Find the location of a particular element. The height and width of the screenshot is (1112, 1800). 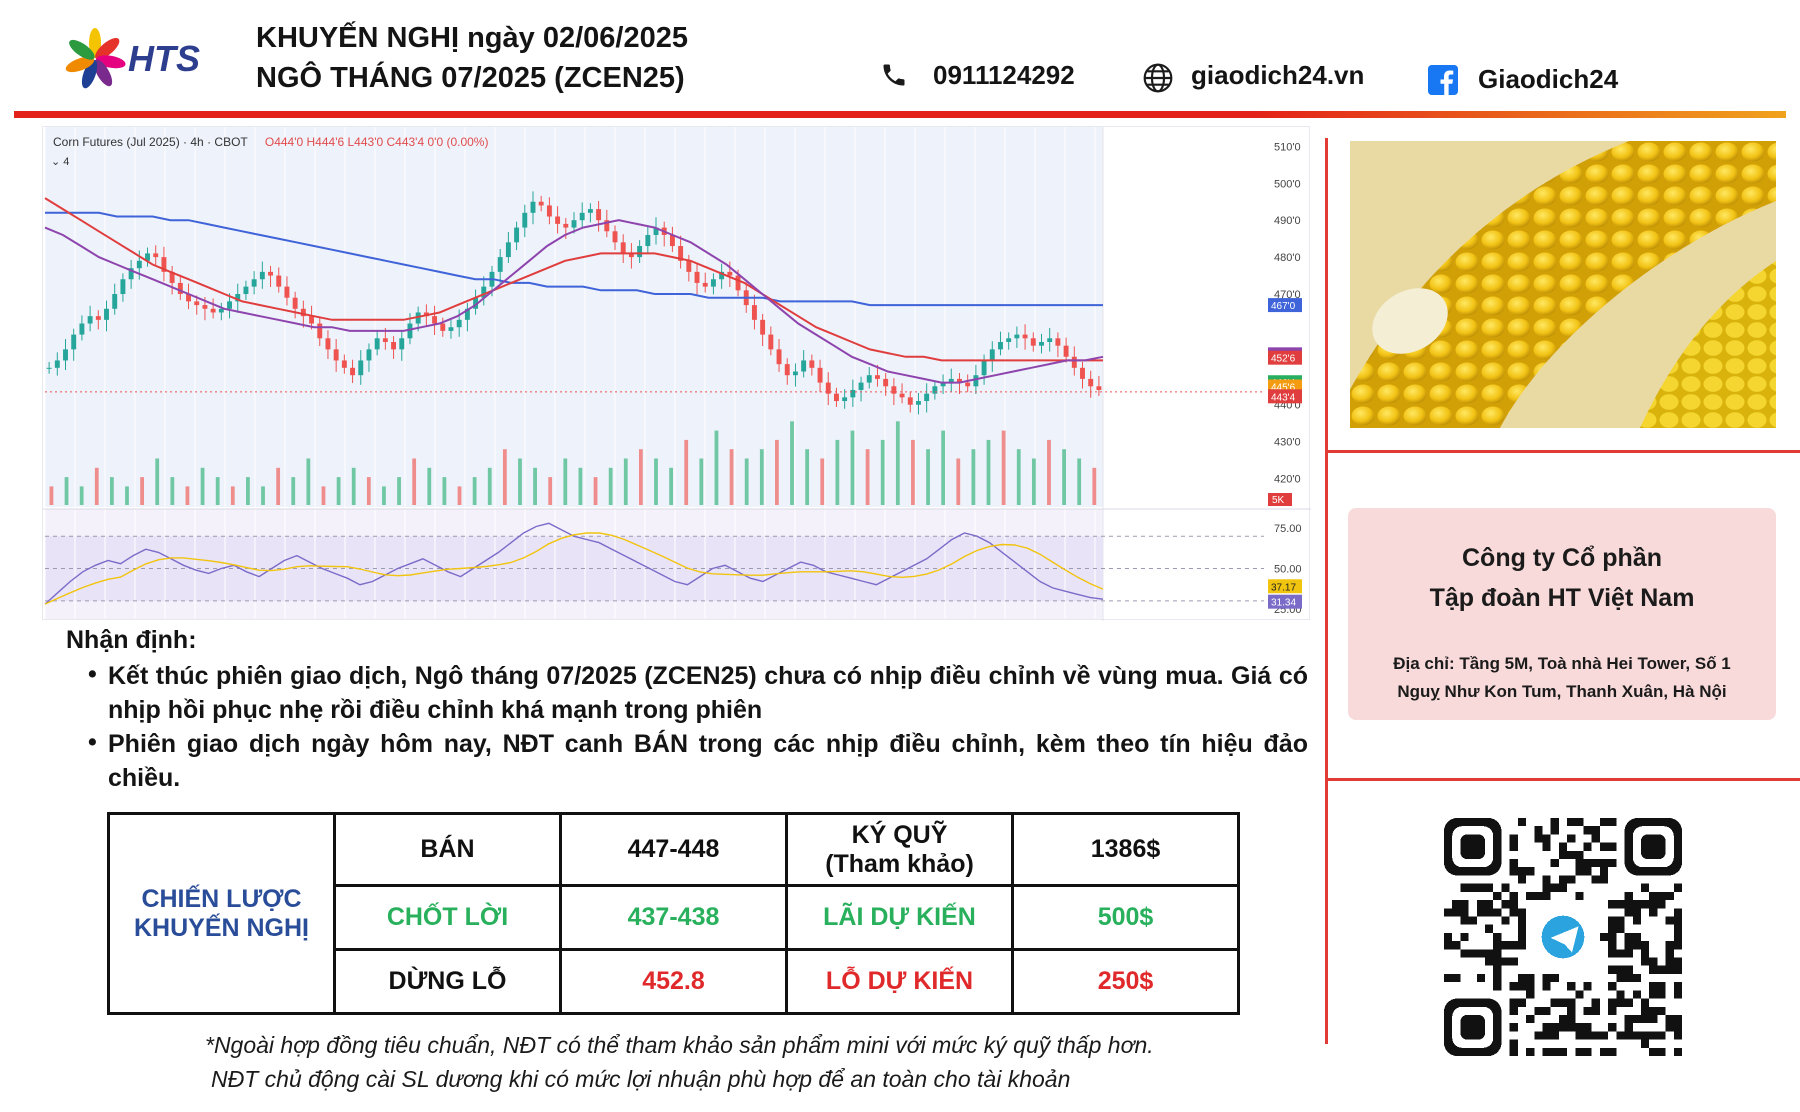

expected-profit-value-cell: 500$ is located at coordinates (1125, 917).